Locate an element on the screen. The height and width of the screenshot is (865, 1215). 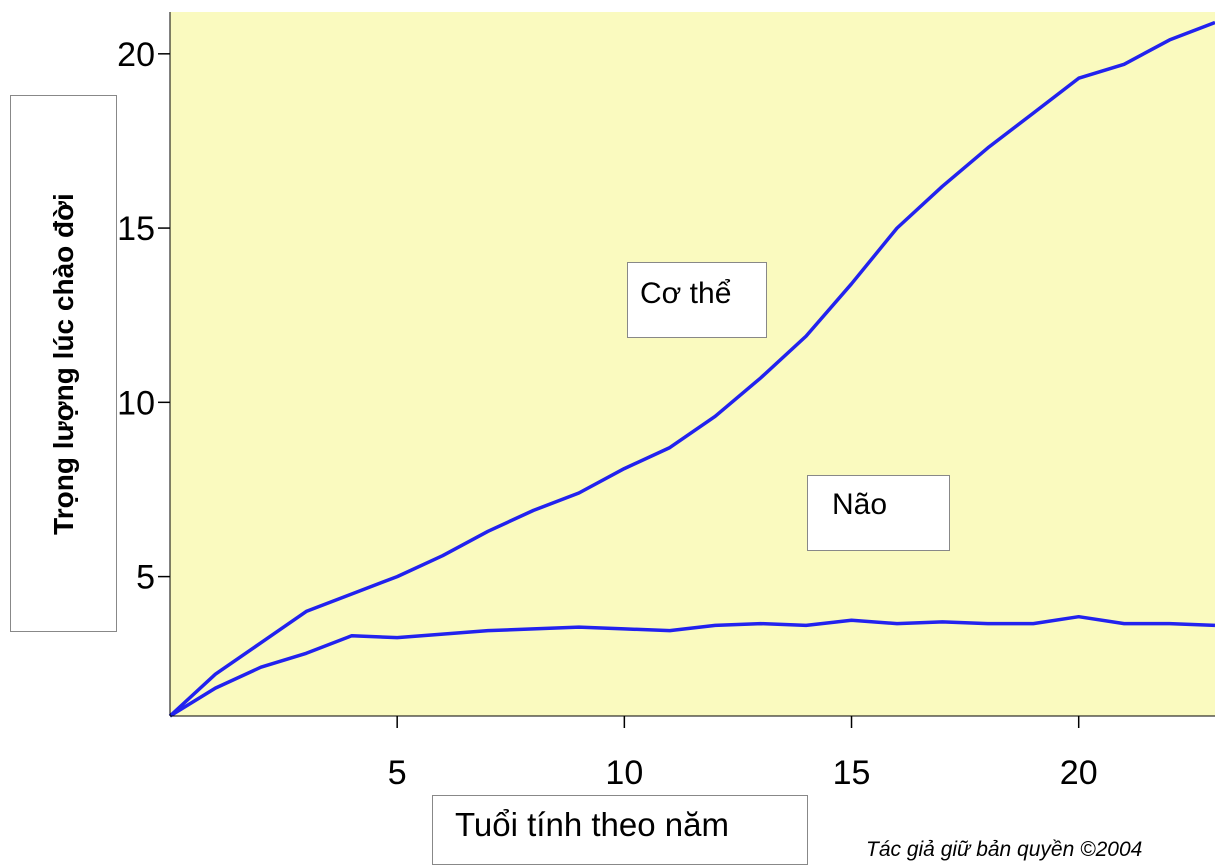
y-tick-label-20: 20 is located at coordinates (136, 55).